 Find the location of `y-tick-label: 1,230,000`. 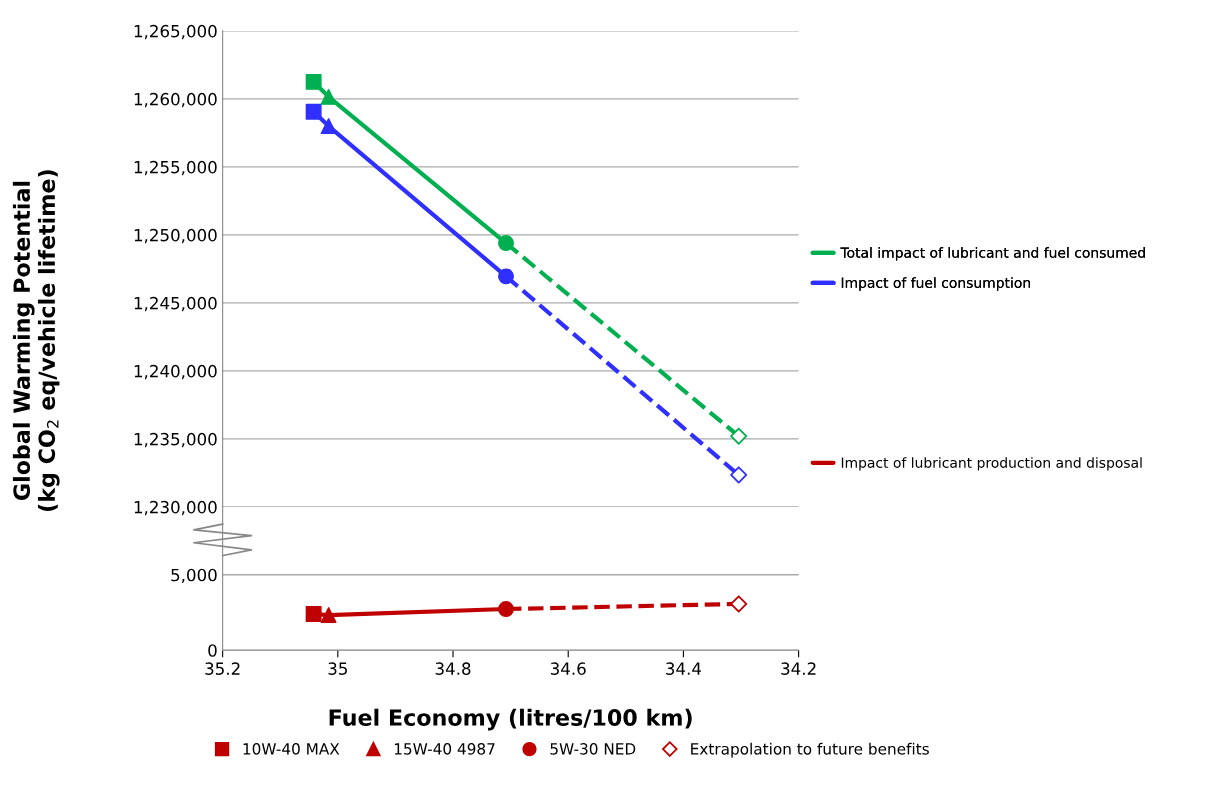

y-tick-label: 1,230,000 is located at coordinates (175, 508).